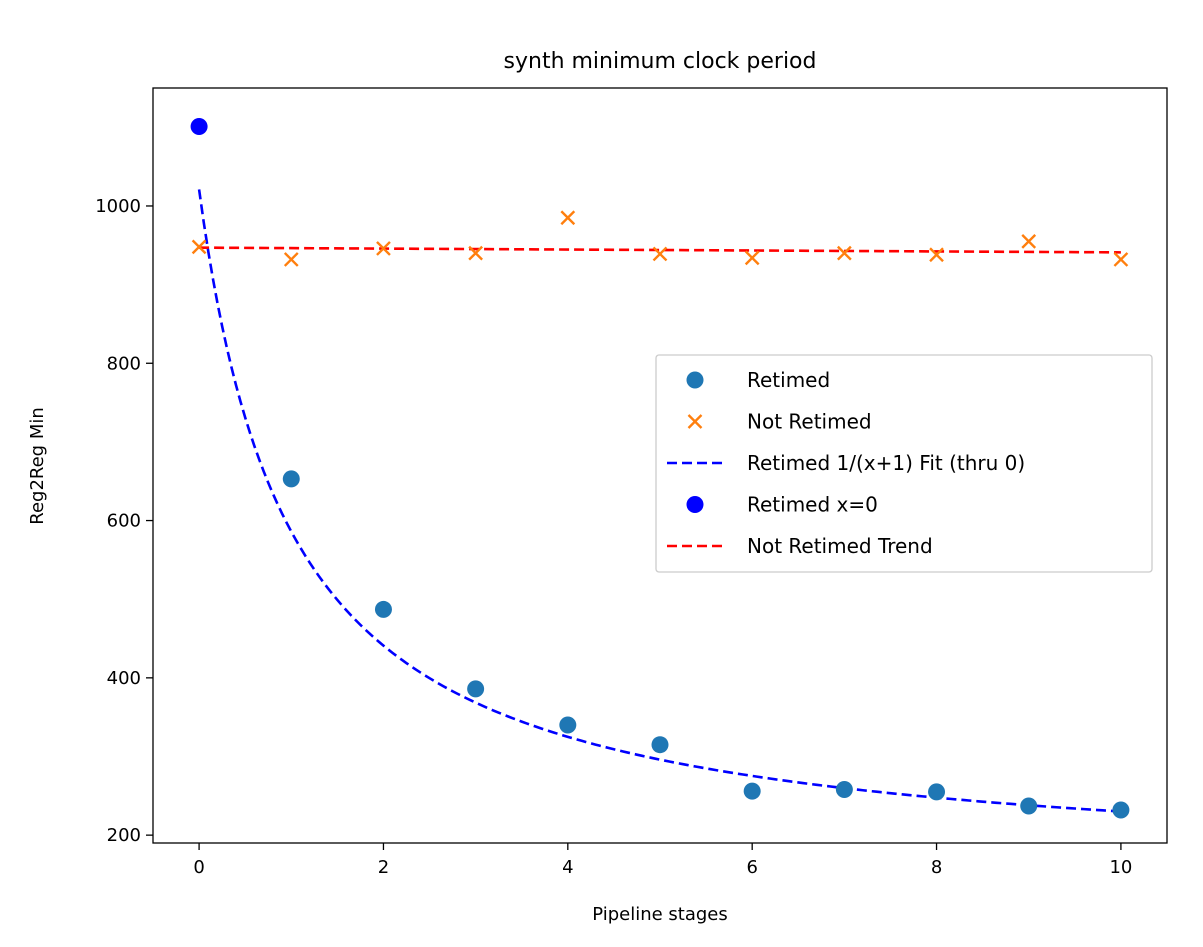 This screenshot has width=1203, height=947. What do you see at coordinates (124, 678) in the screenshot?
I see `y-tick-label: 400` at bounding box center [124, 678].